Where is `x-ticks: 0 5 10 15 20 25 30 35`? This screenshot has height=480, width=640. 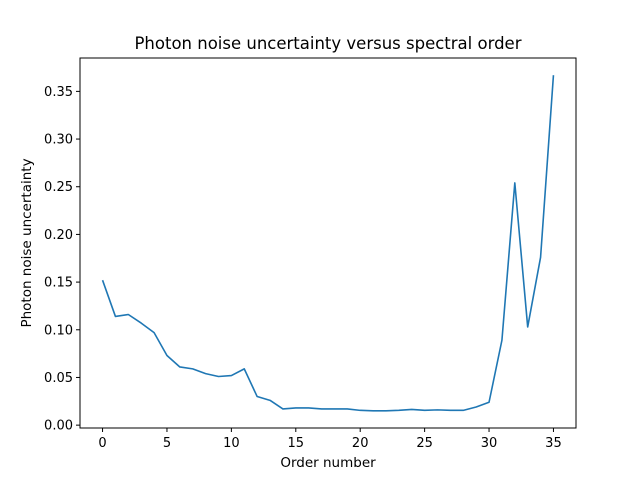
x-ticks: 0 5 10 15 20 25 30 35 is located at coordinates (330, 439).